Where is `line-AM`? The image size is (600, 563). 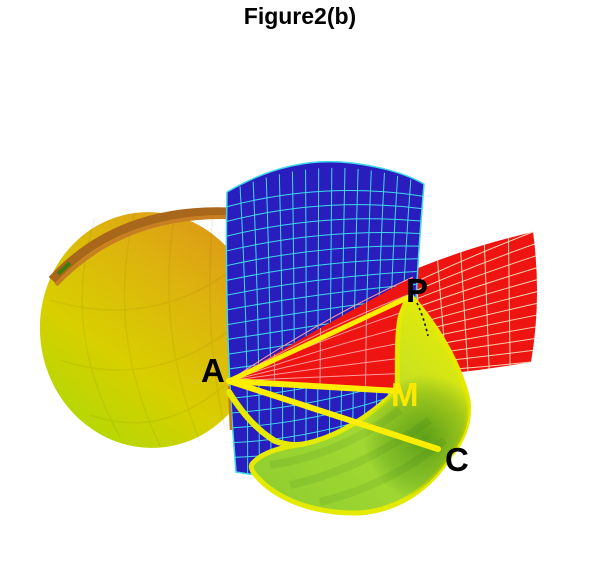 line-AM is located at coordinates (313, 386).